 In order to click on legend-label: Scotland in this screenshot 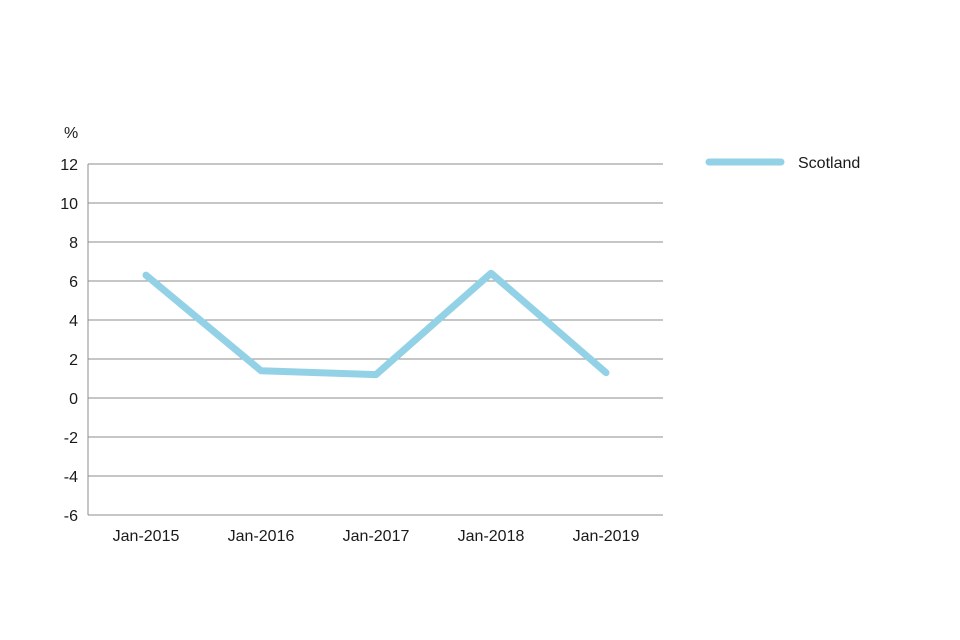, I will do `click(829, 163)`.